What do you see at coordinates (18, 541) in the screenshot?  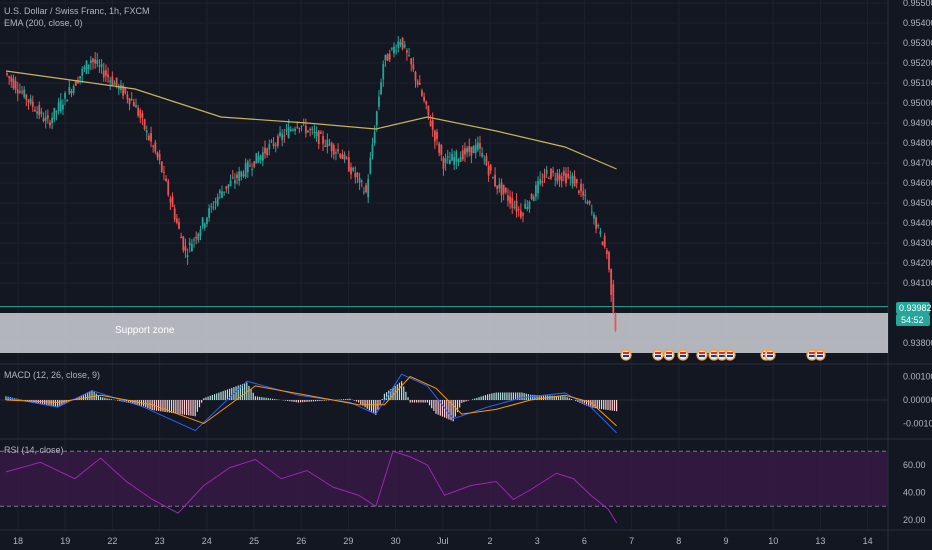 I see `time-tick-label: 18` at bounding box center [18, 541].